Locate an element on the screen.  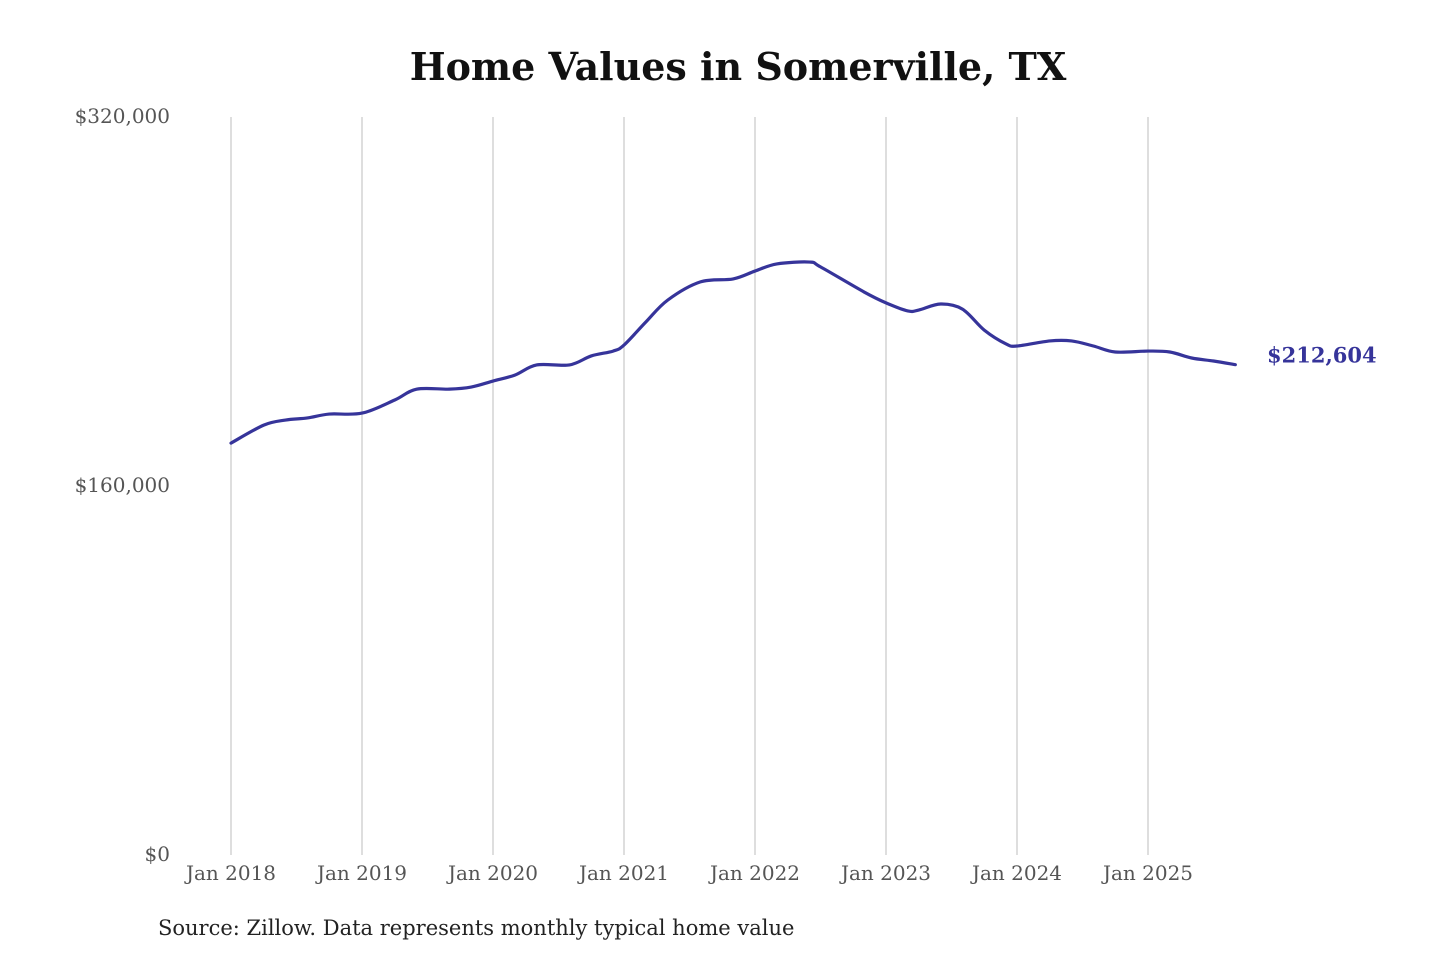
x-tick-label: Jan 2020 is located at coordinates (492, 873).